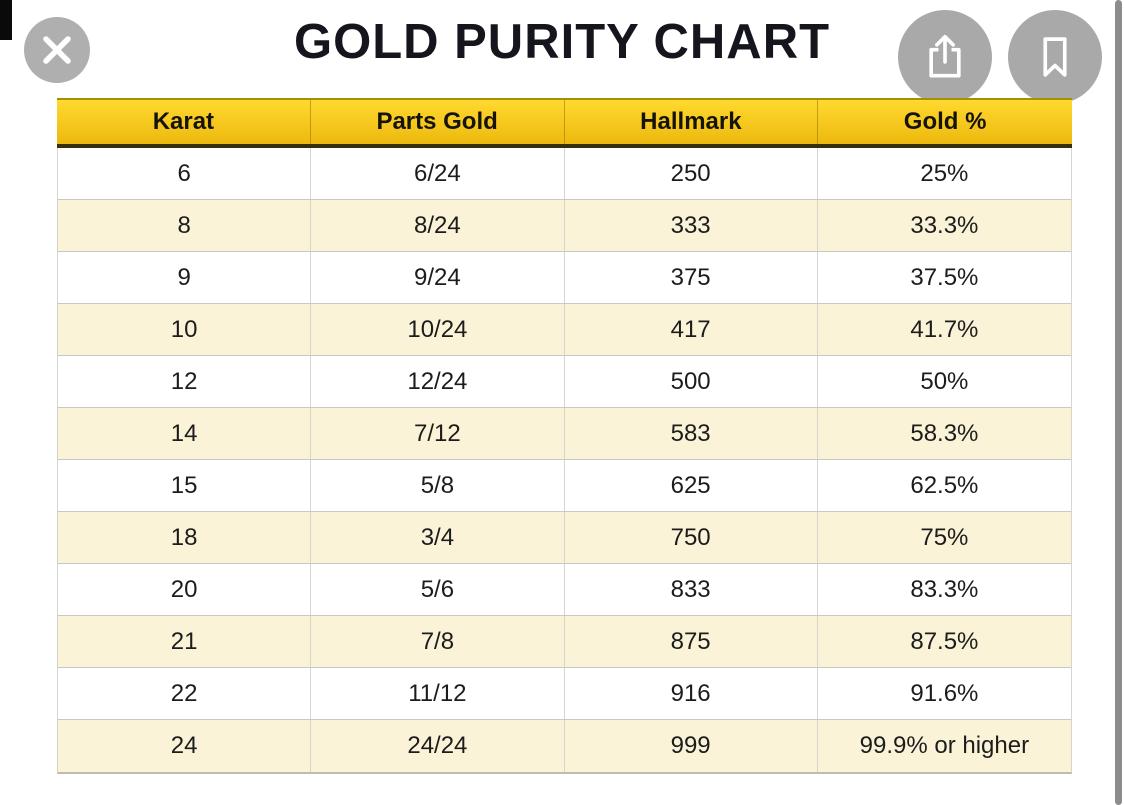 The height and width of the screenshot is (805, 1124). I want to click on table-row: 20 5/6 833 83.3%, so click(564, 590).